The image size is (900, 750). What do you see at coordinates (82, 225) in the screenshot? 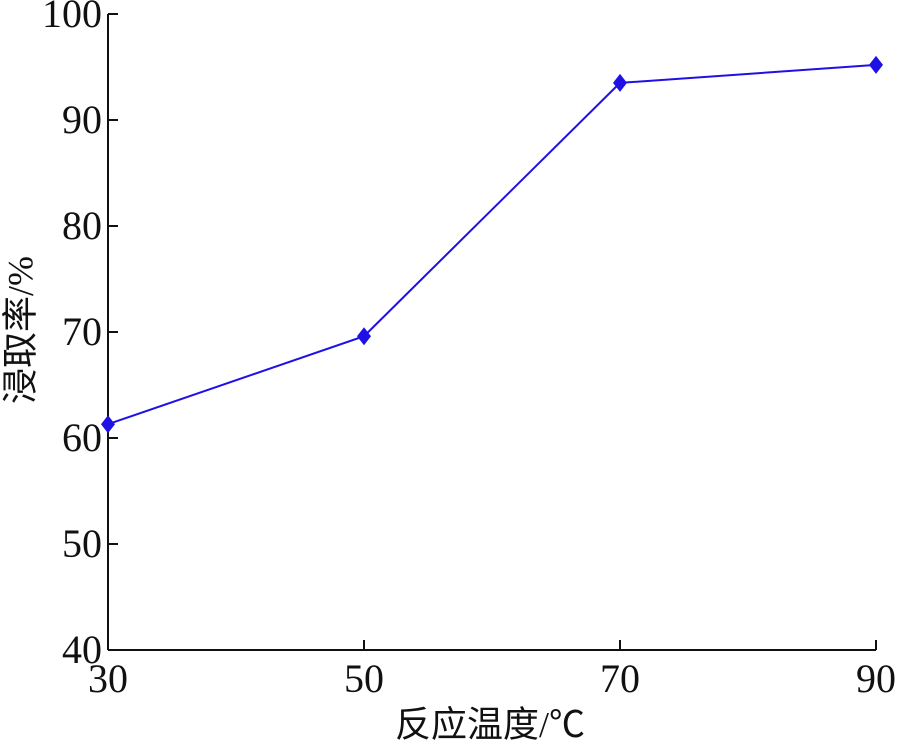
I see `y-tick-label: 80` at bounding box center [82, 225].